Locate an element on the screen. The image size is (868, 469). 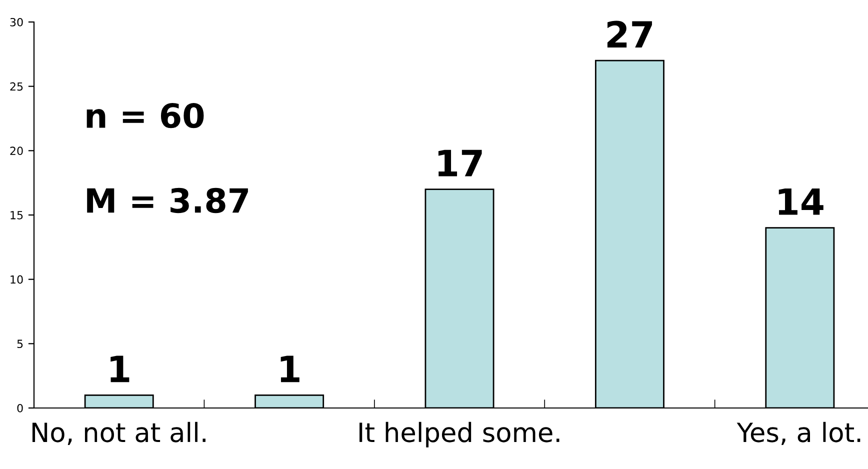
y-tick-label: 5 is located at coordinates (20, 344).